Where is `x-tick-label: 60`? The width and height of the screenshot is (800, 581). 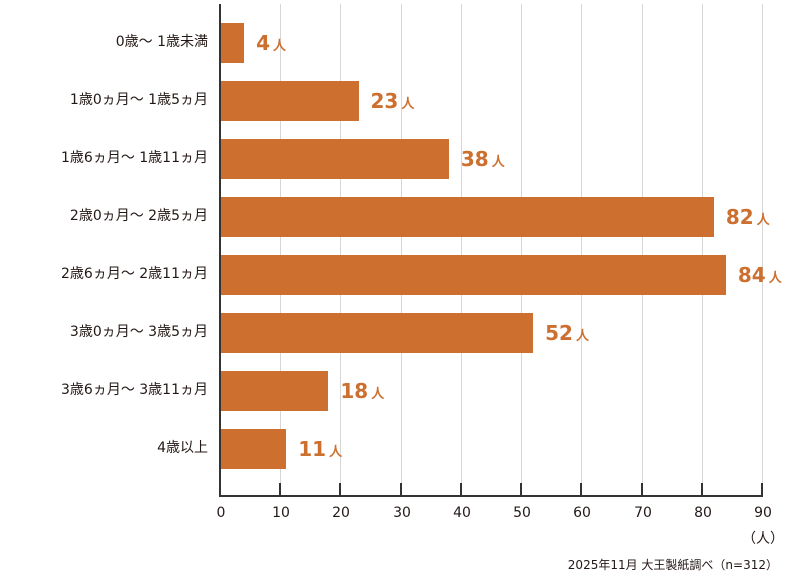
x-tick-label: 60 is located at coordinates (582, 513).